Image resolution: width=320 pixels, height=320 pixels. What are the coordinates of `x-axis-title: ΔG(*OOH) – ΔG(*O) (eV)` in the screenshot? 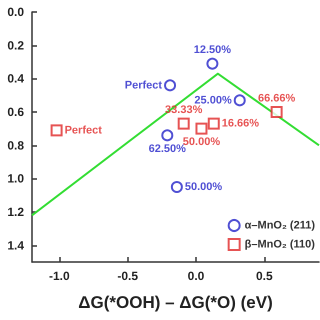 It's located at (175, 302).